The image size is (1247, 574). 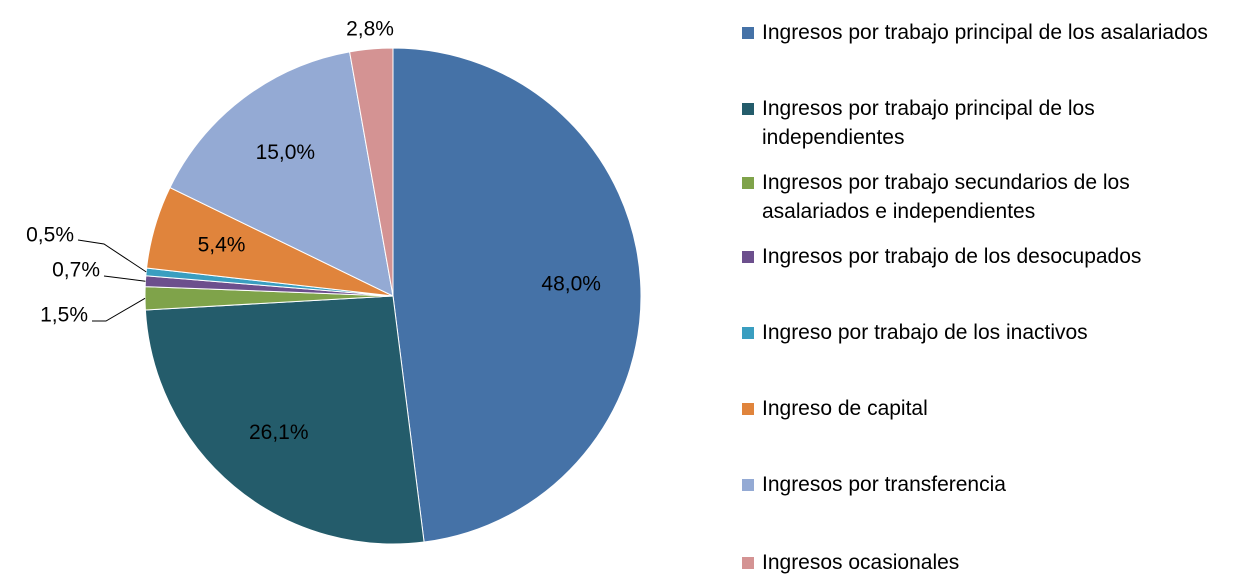 What do you see at coordinates (845, 408) in the screenshot?
I see `legend-label: Ingreso de capital` at bounding box center [845, 408].